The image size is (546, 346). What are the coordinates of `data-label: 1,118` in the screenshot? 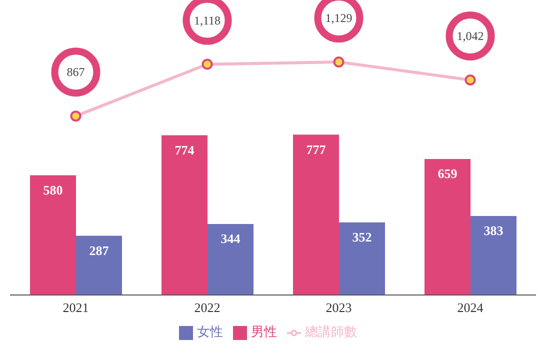 It's located at (207, 20).